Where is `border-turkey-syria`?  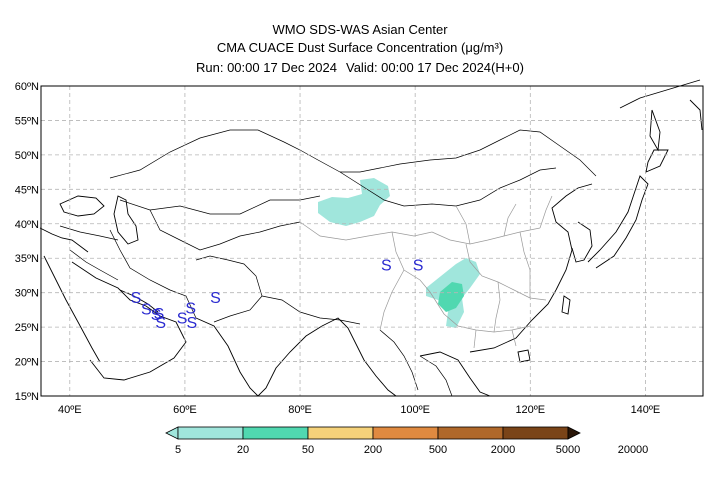 border-turkey-syria is located at coordinates (89, 233).